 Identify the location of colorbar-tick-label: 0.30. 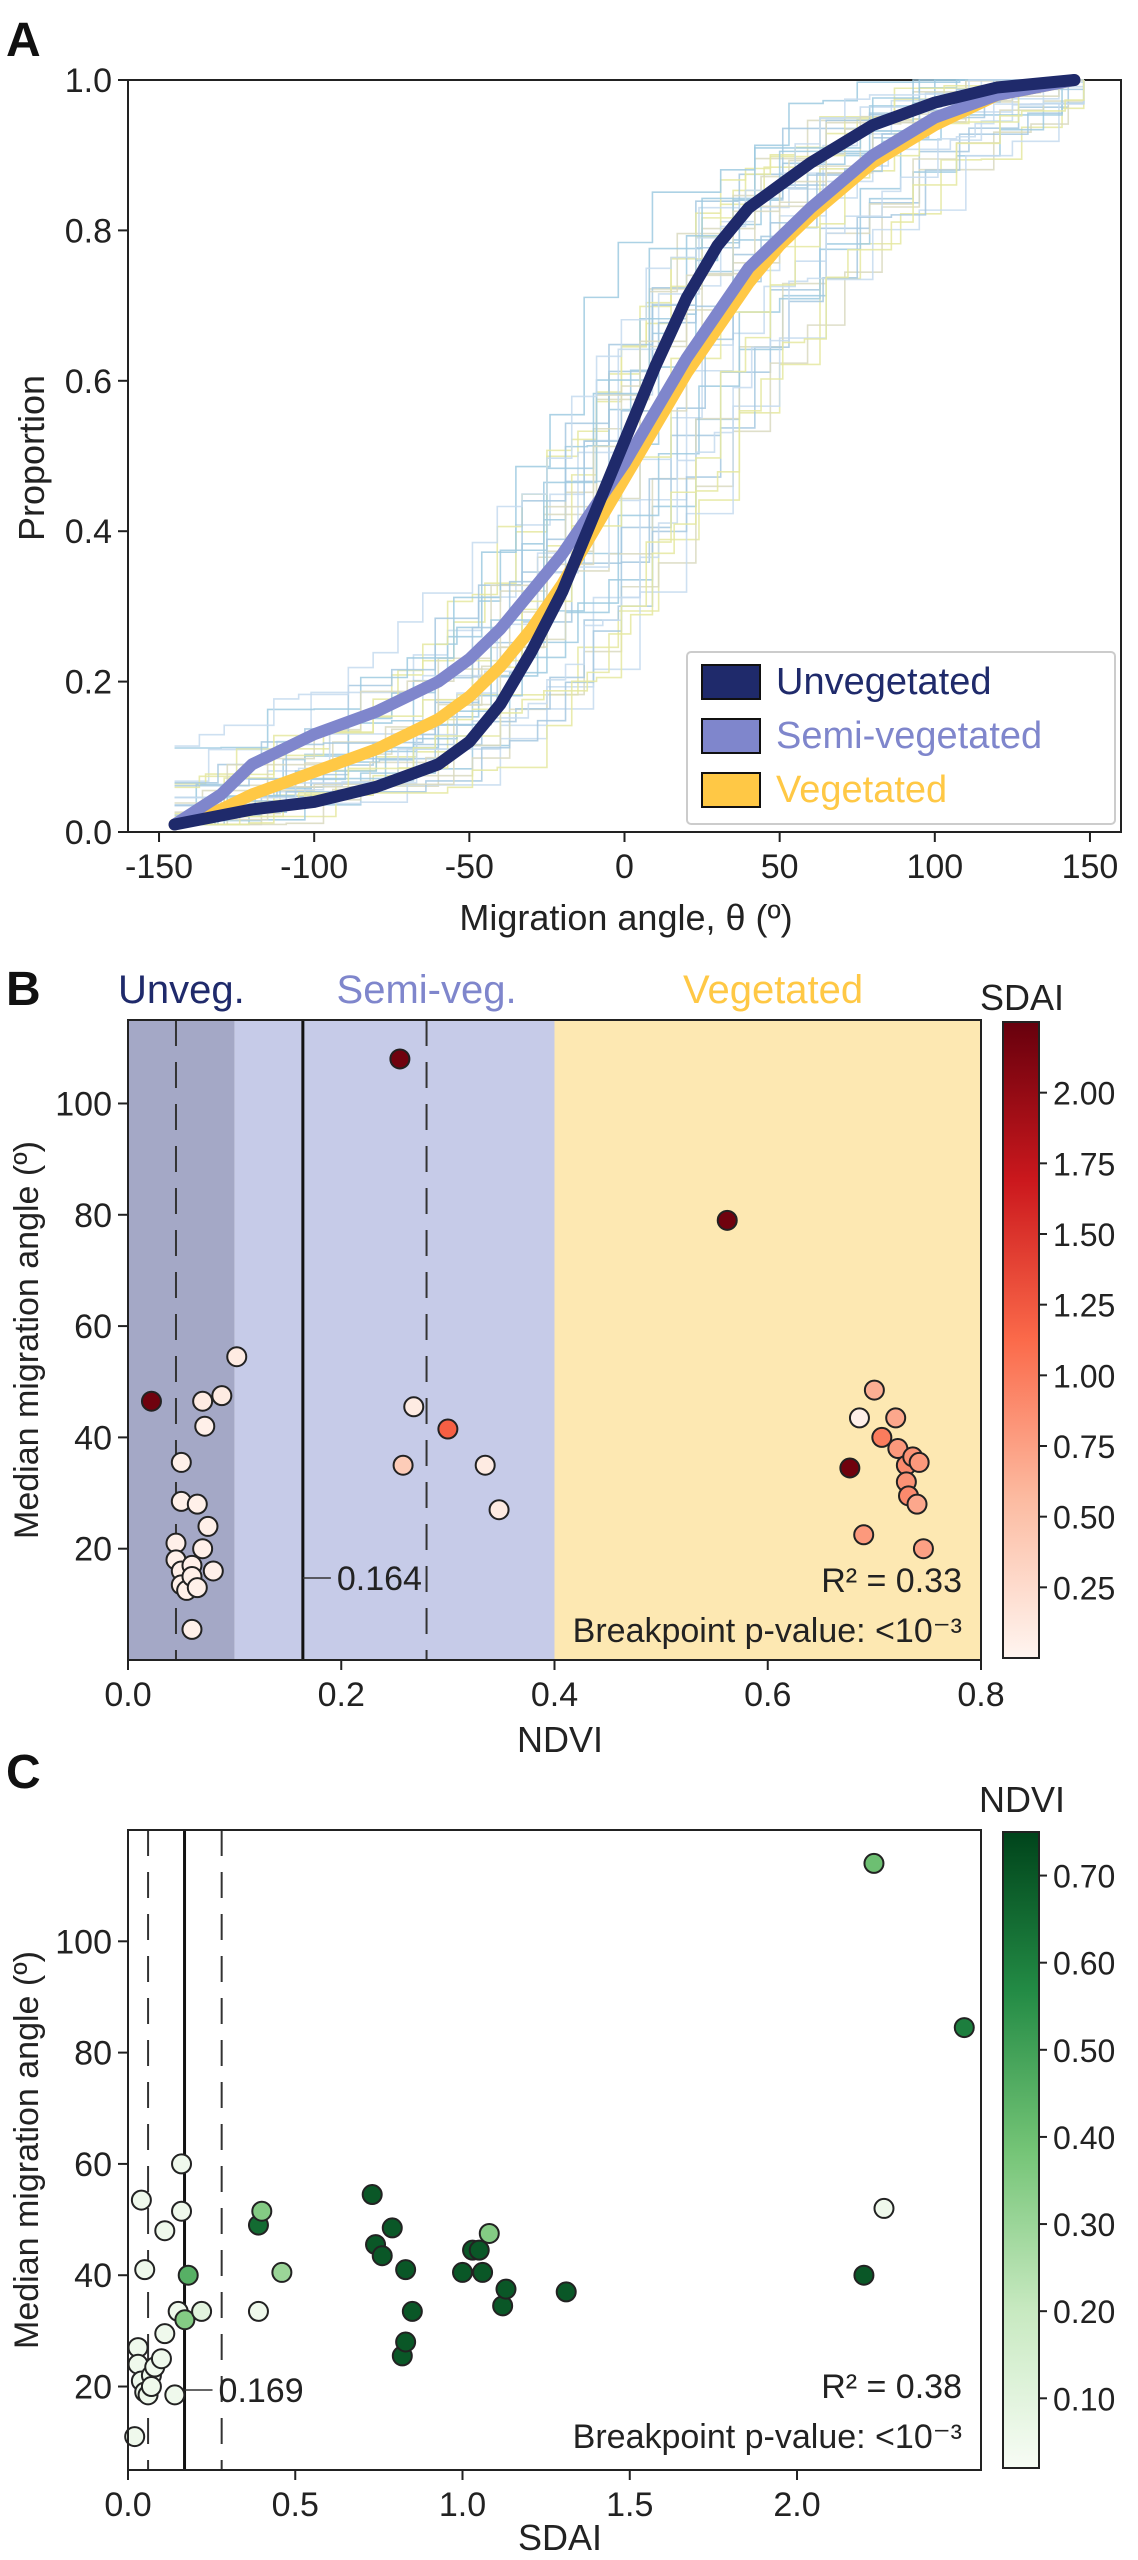
(1084, 2225).